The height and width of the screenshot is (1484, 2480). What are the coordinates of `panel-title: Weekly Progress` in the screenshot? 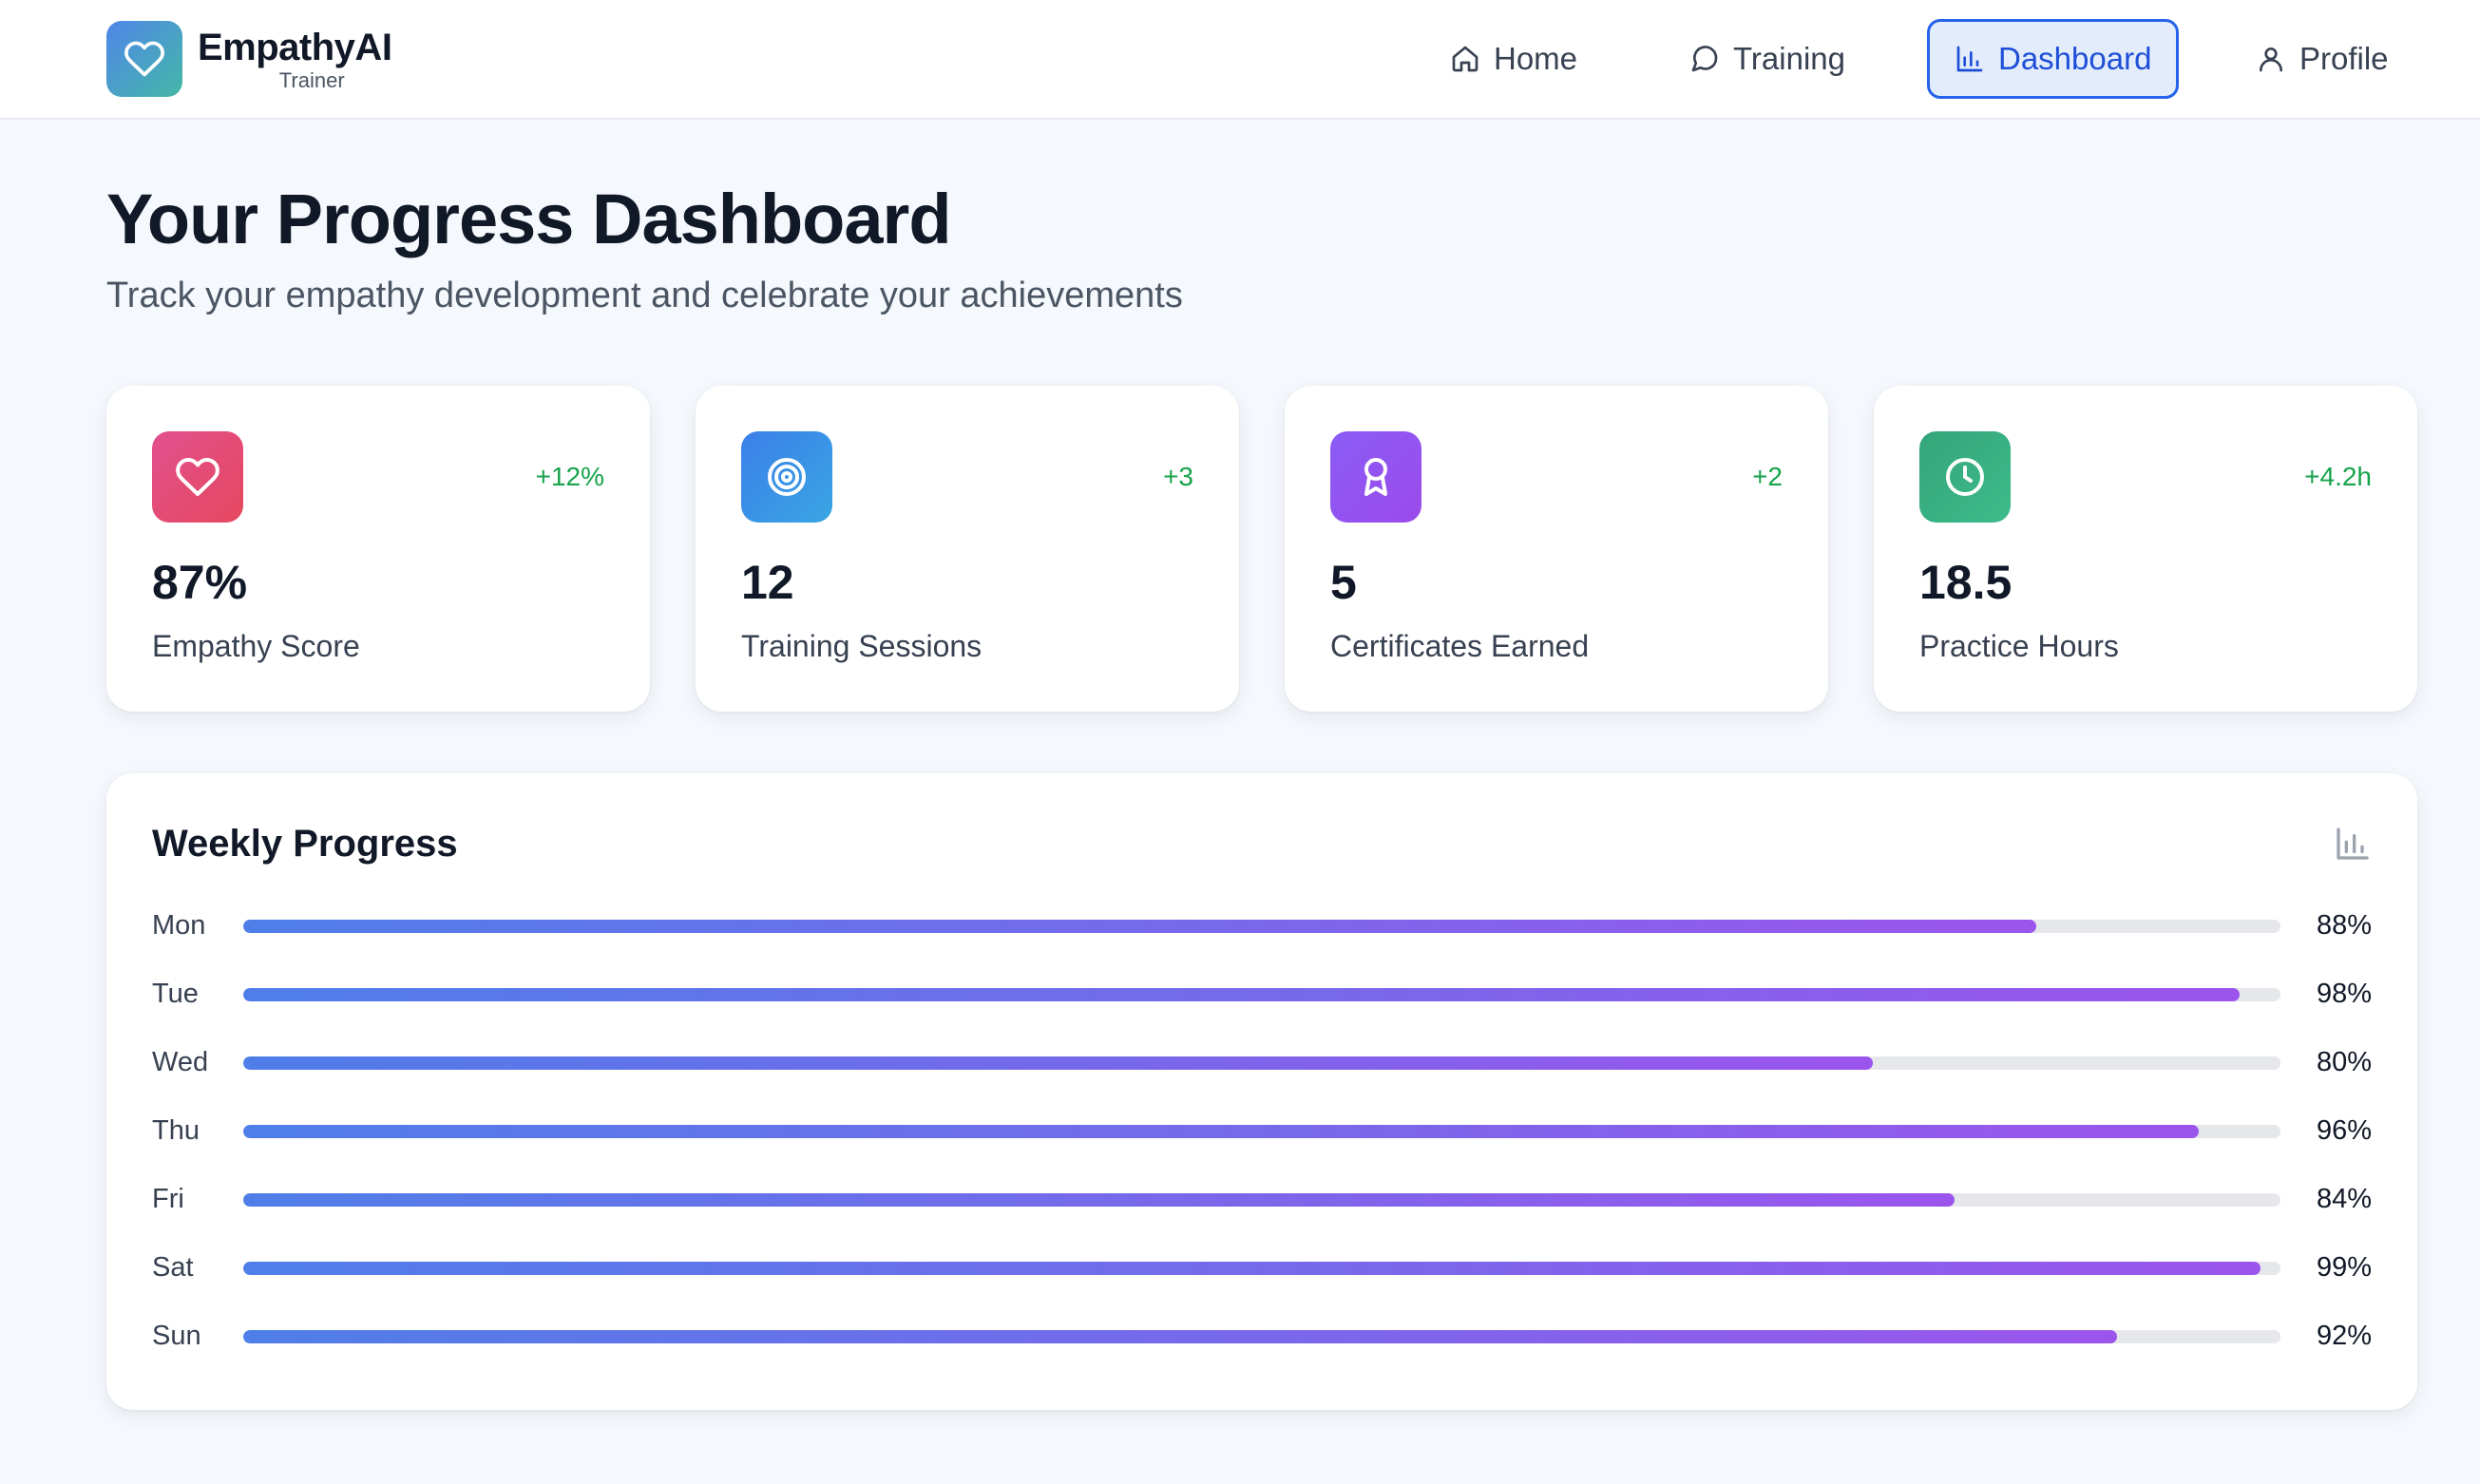 It's located at (305, 844).